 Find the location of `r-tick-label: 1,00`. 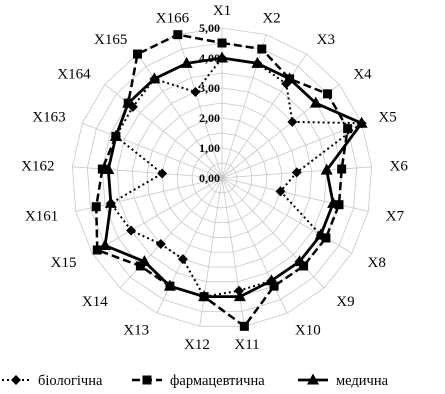

r-tick-label: 1,00 is located at coordinates (209, 148).